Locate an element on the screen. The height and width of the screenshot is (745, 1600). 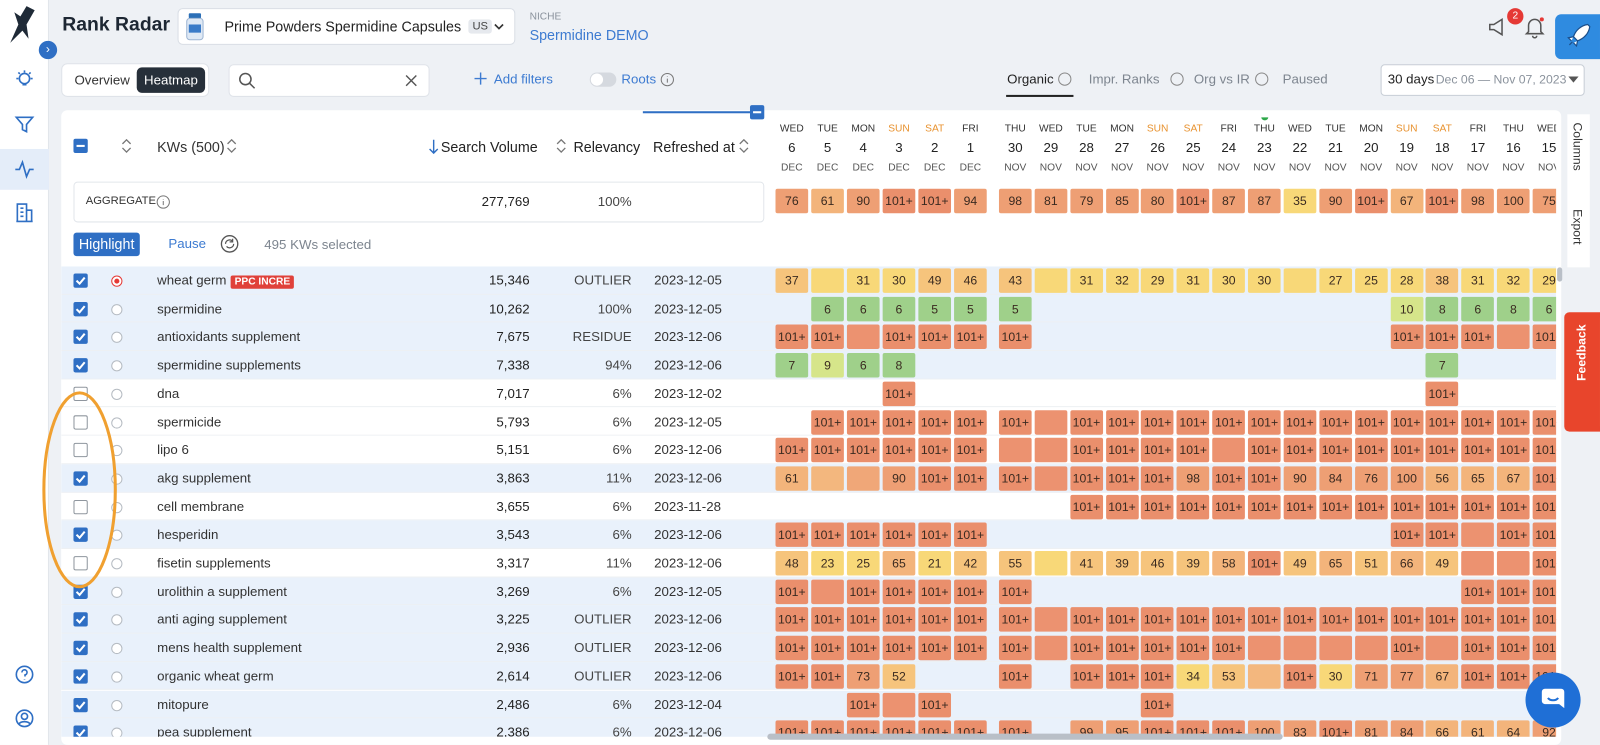
view-tab: Impr. Ranks is located at coordinates (1124, 79).